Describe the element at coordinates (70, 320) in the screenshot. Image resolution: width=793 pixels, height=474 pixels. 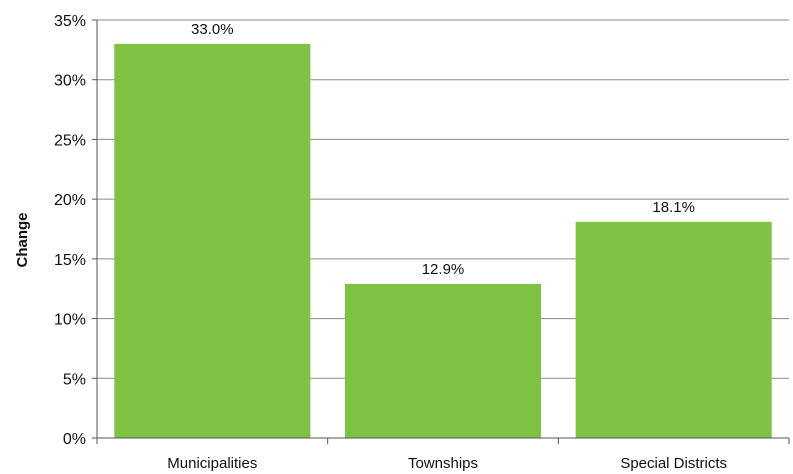
I see `y-tick-label: 10%` at that location.